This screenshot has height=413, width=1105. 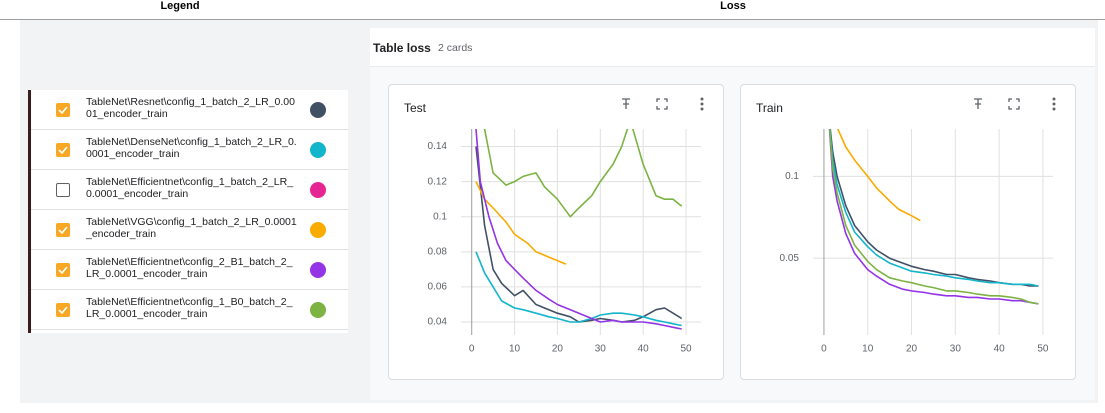 I want to click on y-tick-label: 0.04, so click(x=438, y=322).